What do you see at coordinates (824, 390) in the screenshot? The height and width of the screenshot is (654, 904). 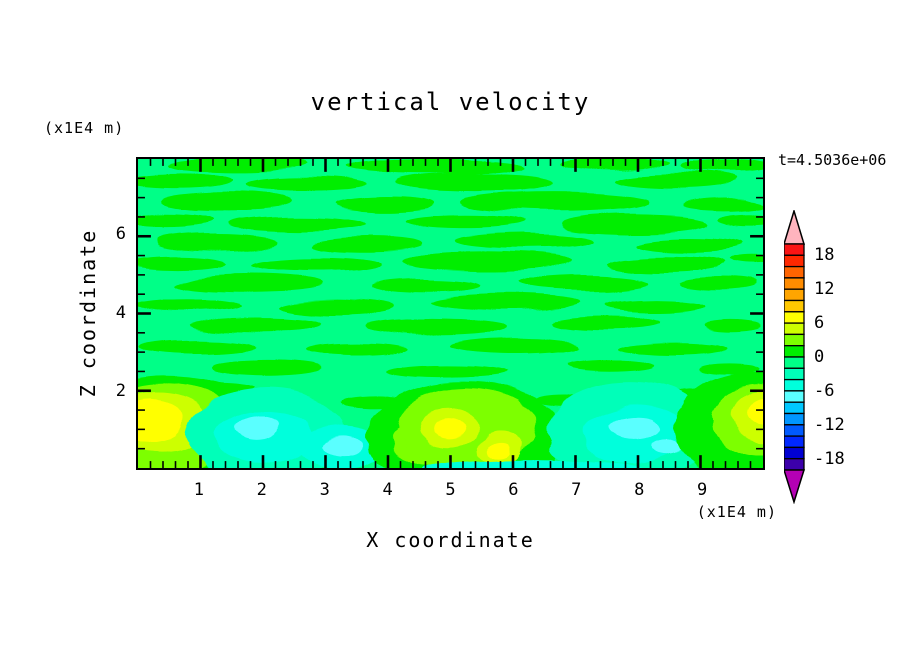 I see `colorbar-tick-label: -6` at bounding box center [824, 390].